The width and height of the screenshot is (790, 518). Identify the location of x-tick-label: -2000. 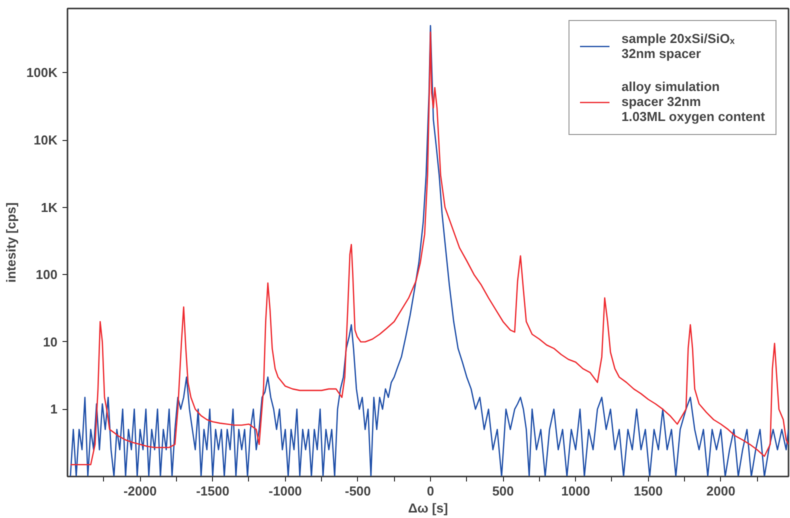
(140, 491).